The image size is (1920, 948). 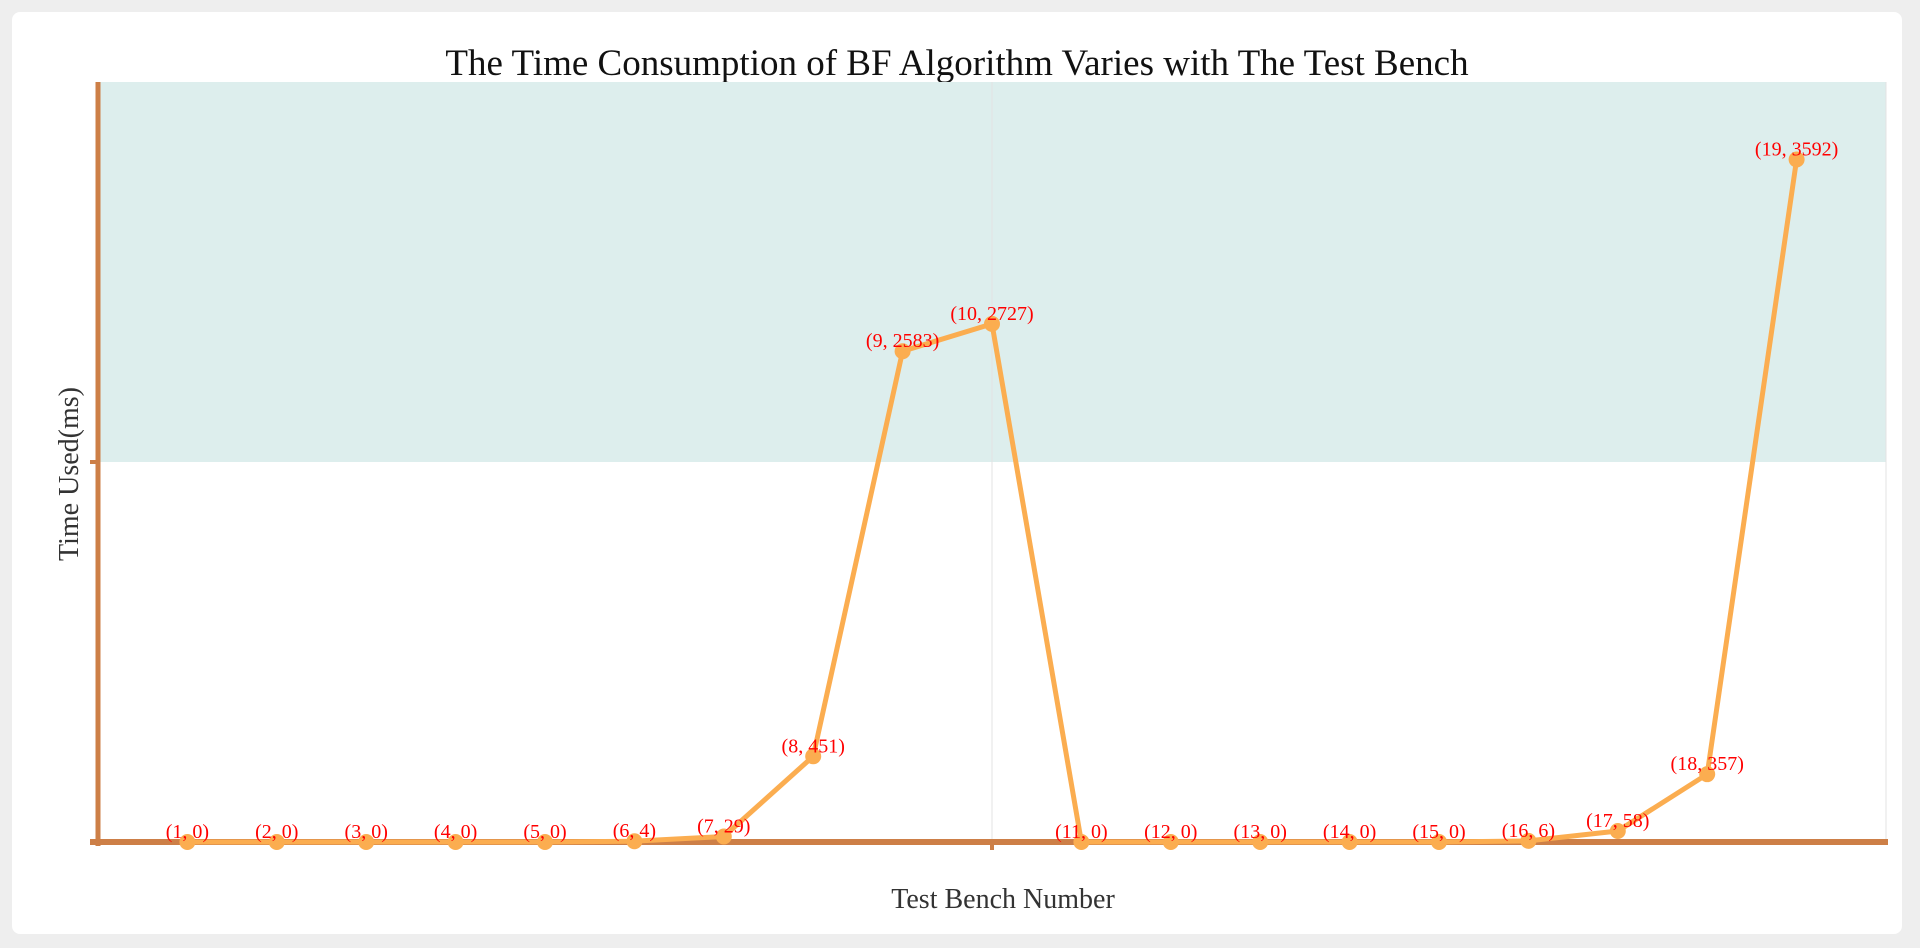 What do you see at coordinates (1003, 899) in the screenshot?
I see `x-axis-label: Test Bench Number` at bounding box center [1003, 899].